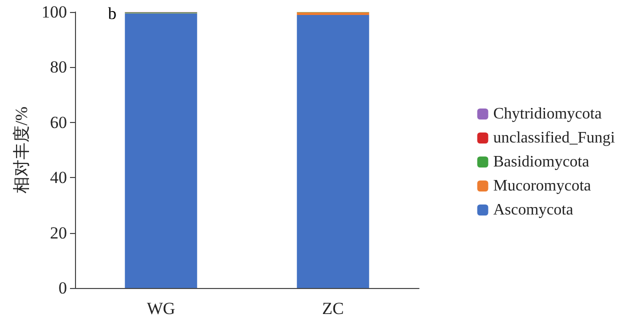 The width and height of the screenshot is (634, 324). Describe the element at coordinates (112, 13) in the screenshot. I see `annotation: b` at that location.